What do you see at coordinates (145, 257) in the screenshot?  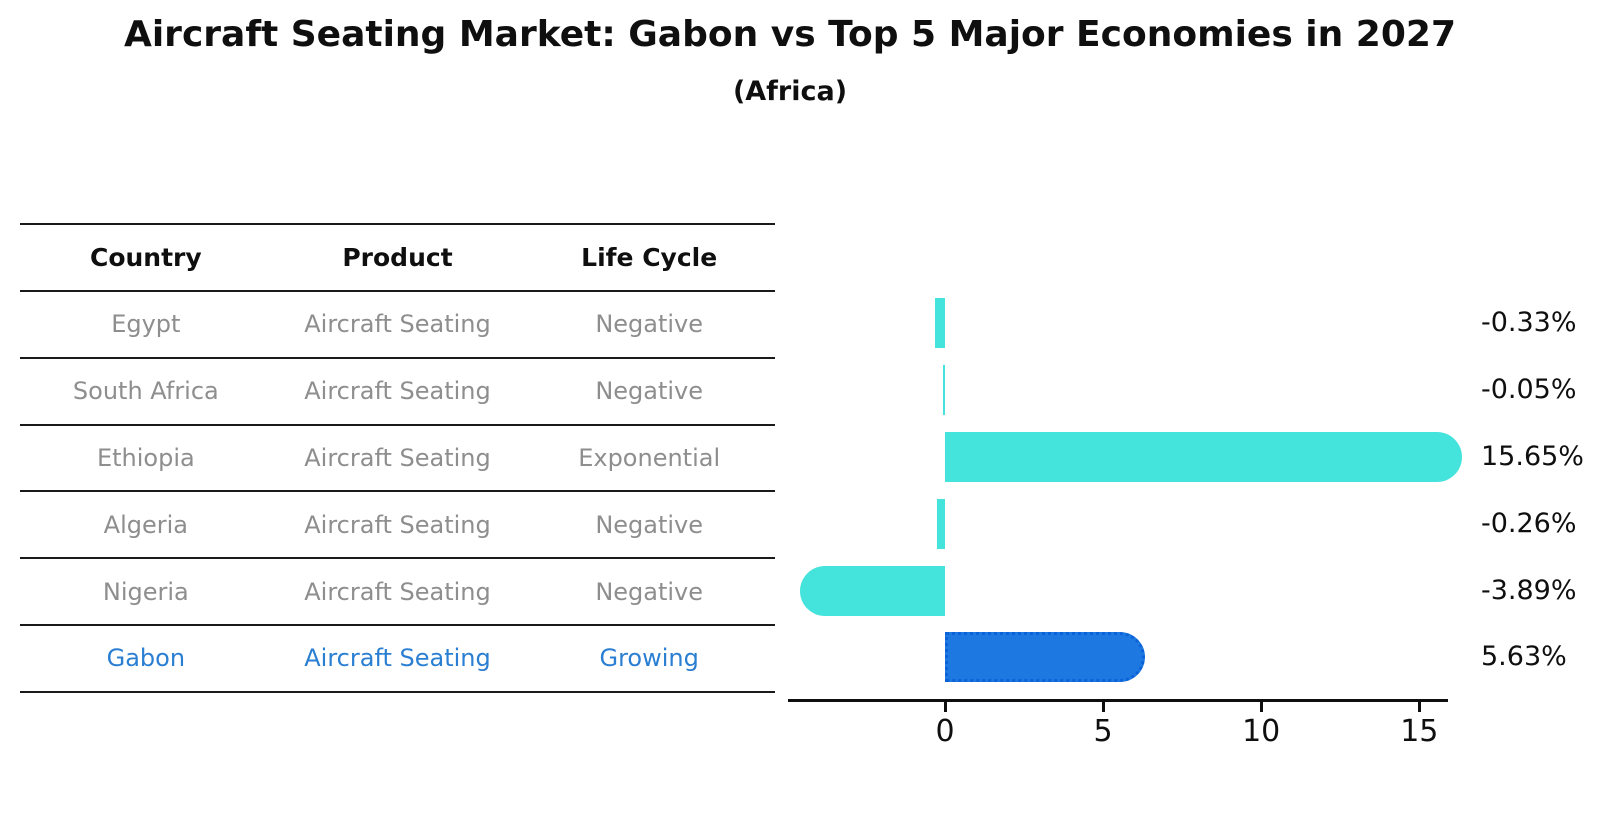 I see `column-header-country: Country` at bounding box center [145, 257].